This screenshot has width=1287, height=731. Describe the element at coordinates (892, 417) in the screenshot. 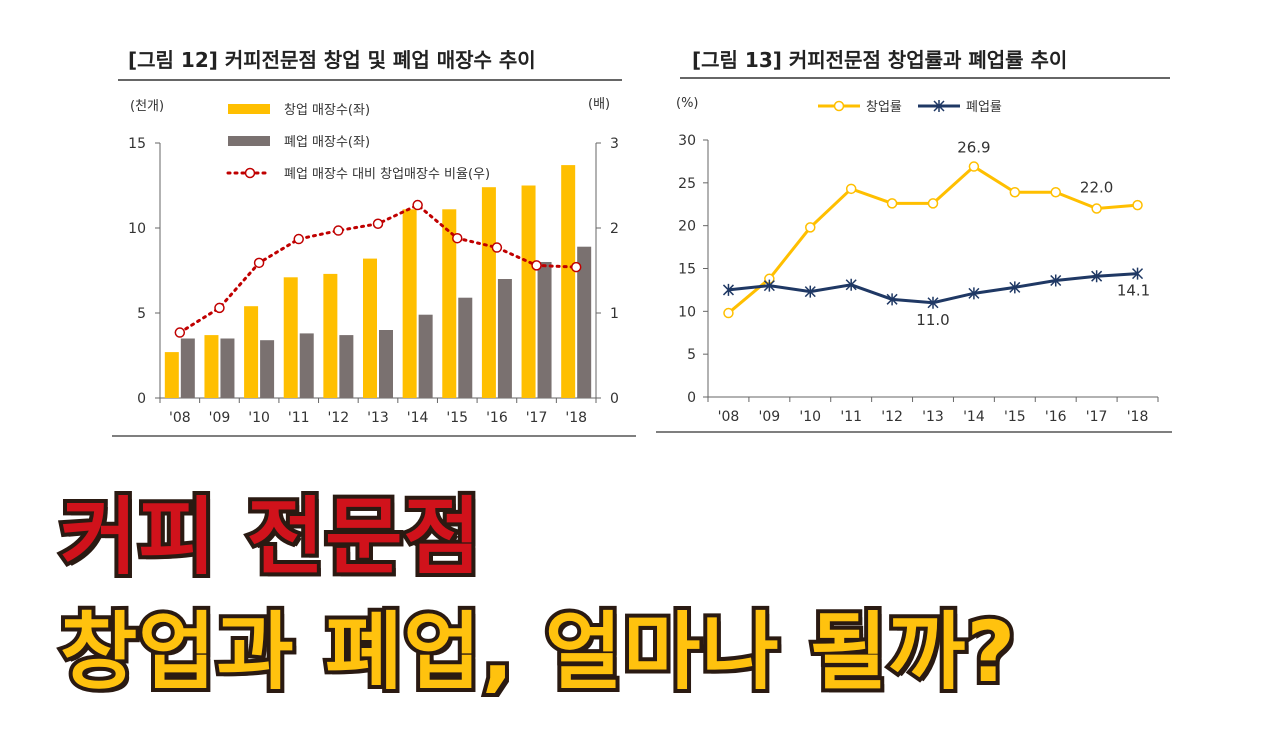

I see `chart-13-x-tick-label: '12` at that location.